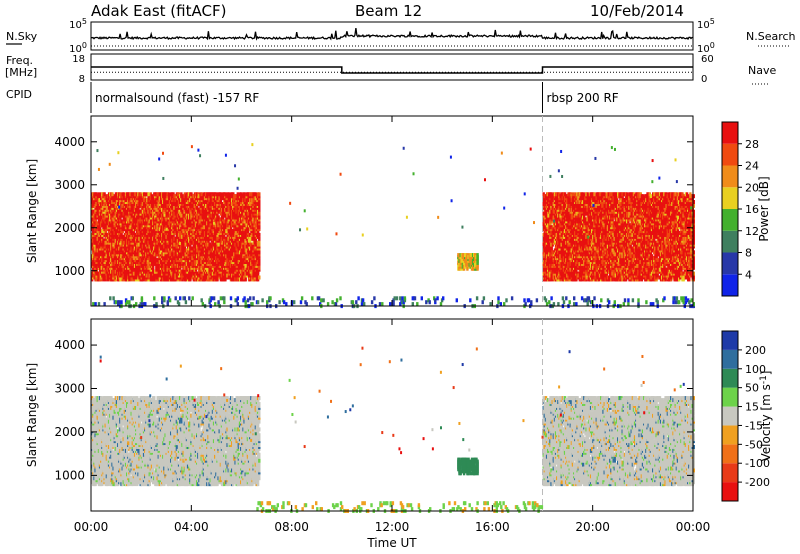 This screenshot has height=554, width=800. Describe the element at coordinates (78, 48) in the screenshot. I see `noise-ytick-bottom: 100` at that location.